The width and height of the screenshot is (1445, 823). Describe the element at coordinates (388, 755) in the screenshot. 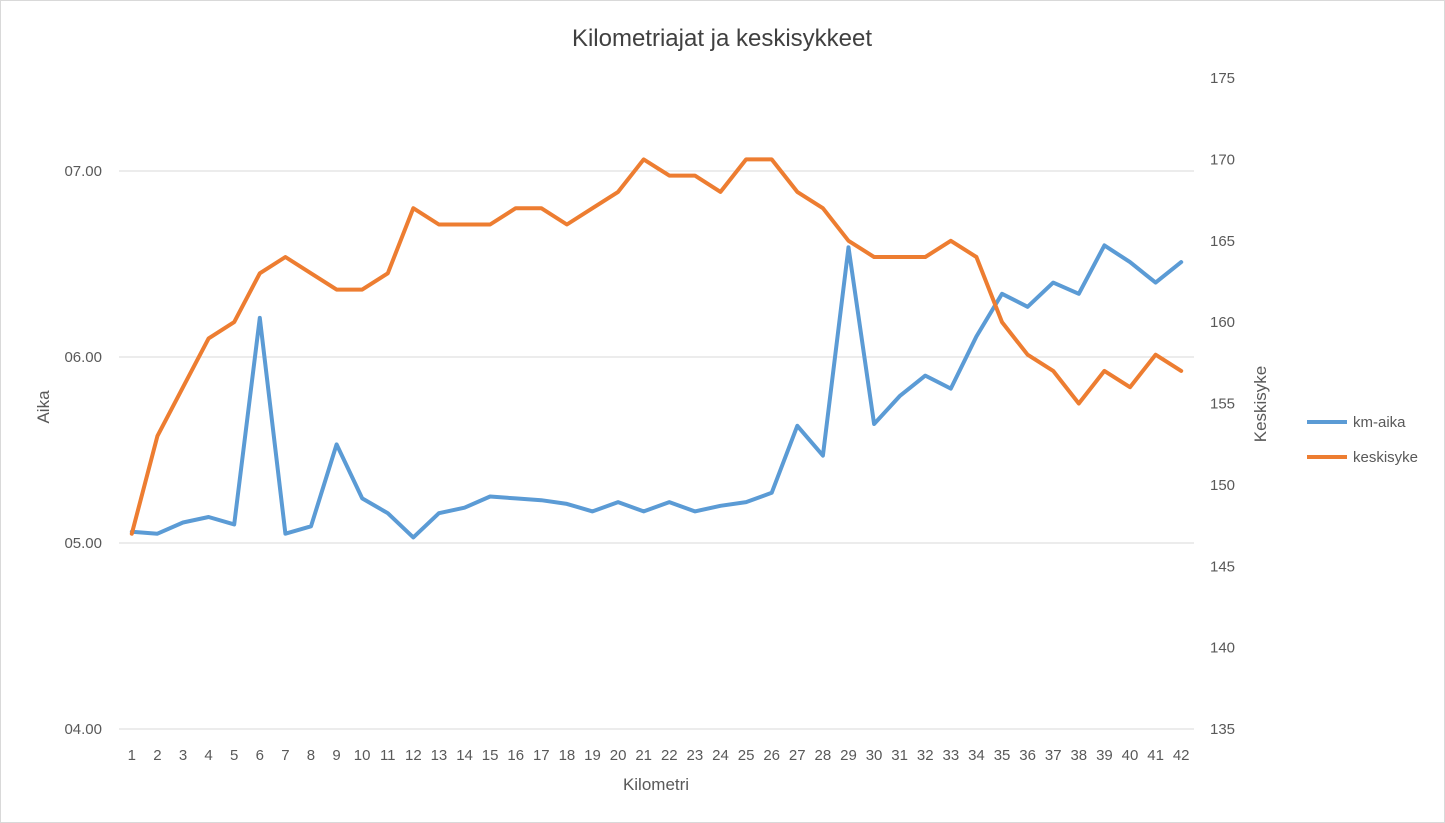

I see `x-tick-label: 11` at that location.